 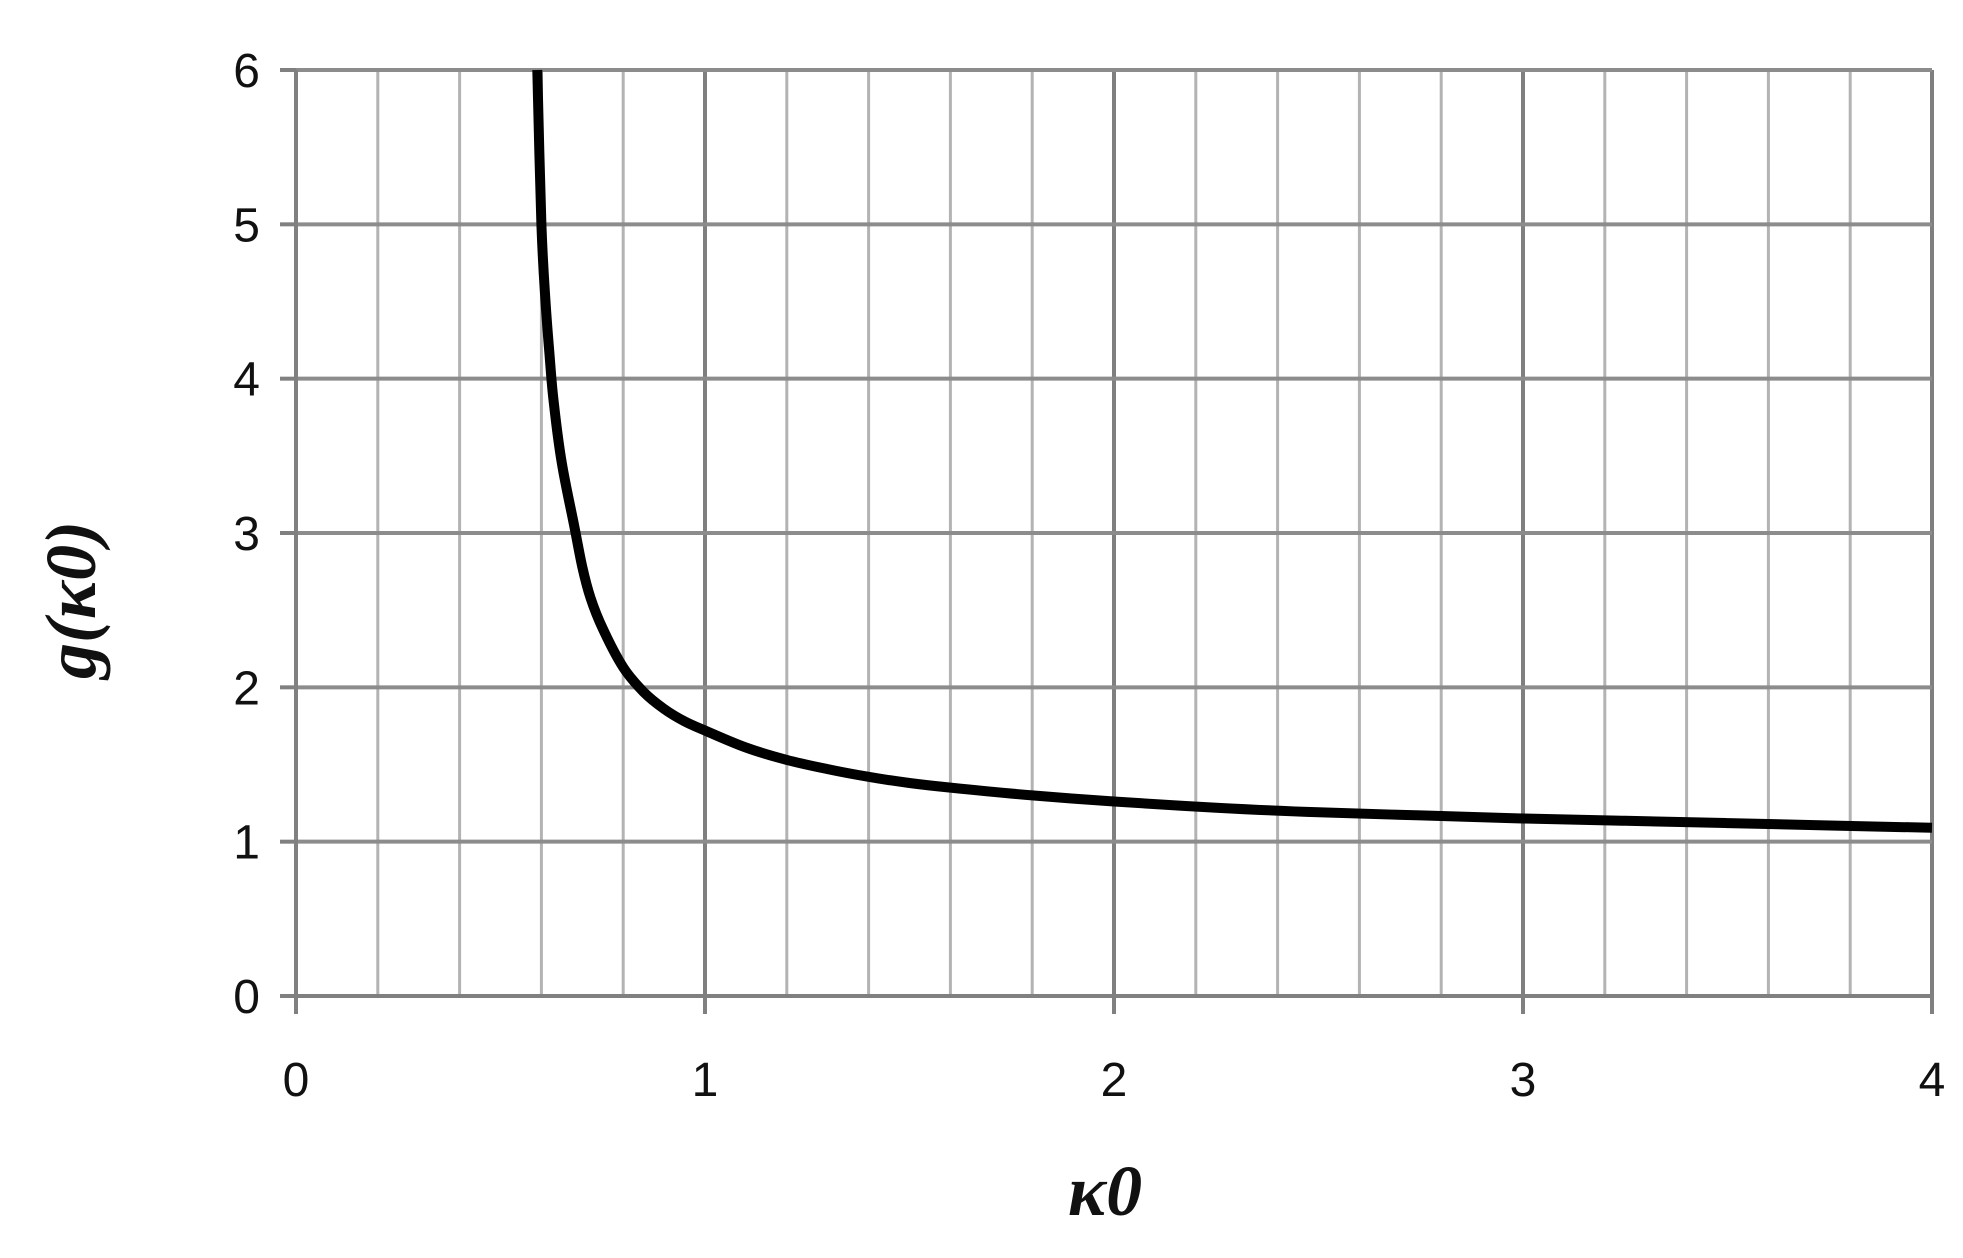 What do you see at coordinates (1523, 1080) in the screenshot?
I see `x-tick-label: 3` at bounding box center [1523, 1080].